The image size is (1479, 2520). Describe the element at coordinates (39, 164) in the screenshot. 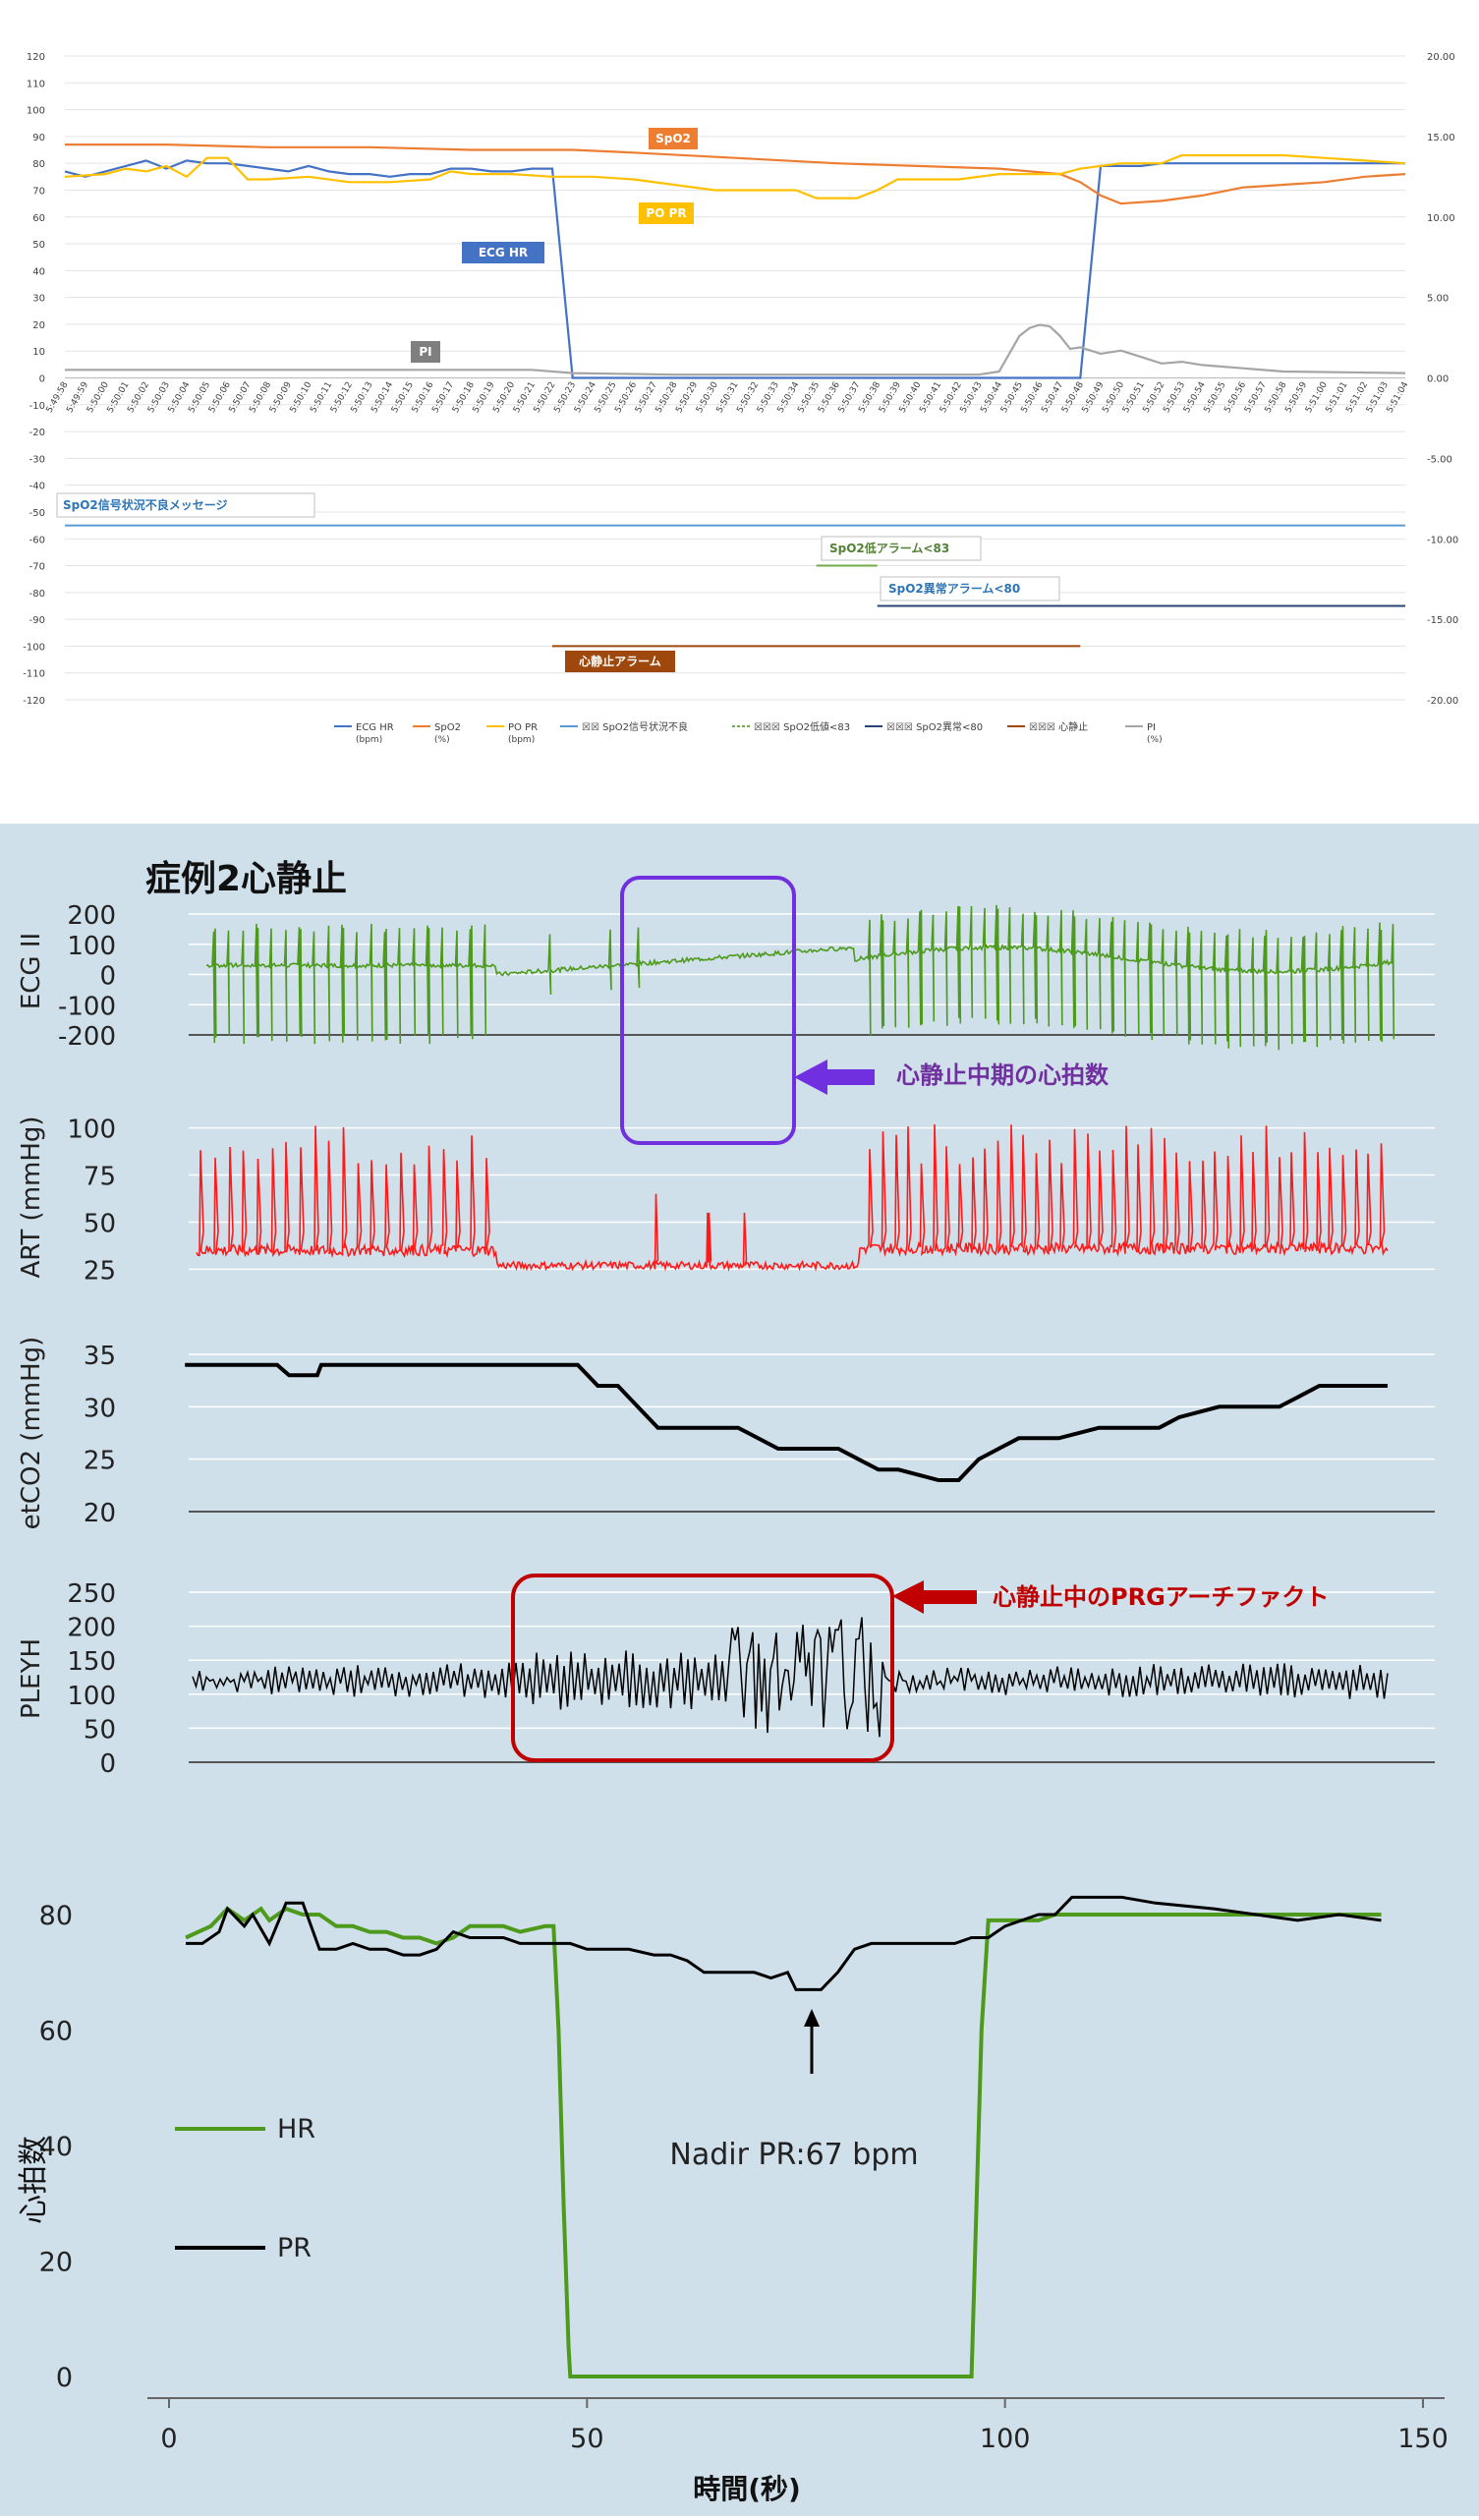

I see `y-left-tick-label: 80` at that location.